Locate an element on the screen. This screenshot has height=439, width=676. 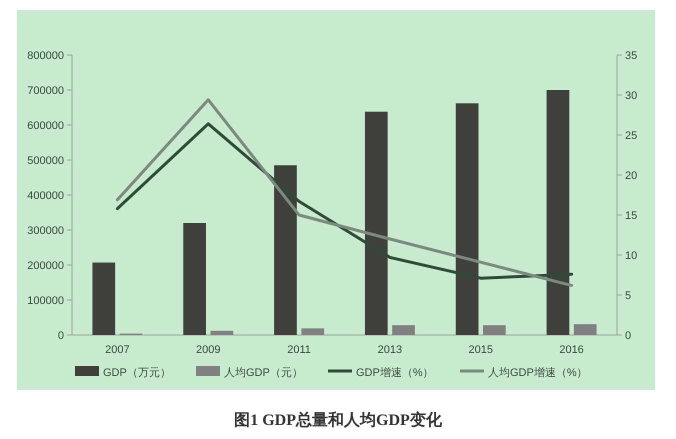
x-tick-label: 2009 is located at coordinates (208, 350).